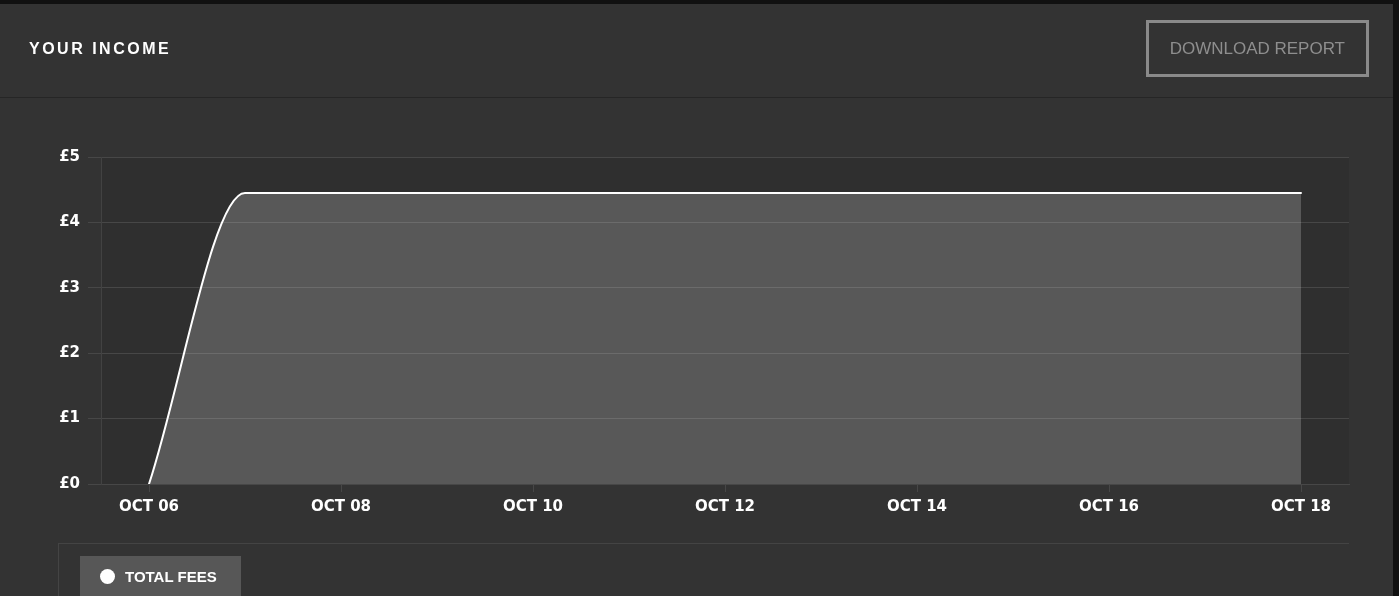  Describe the element at coordinates (1109, 505) in the screenshot. I see `x-tick-label: OCT 16` at that location.